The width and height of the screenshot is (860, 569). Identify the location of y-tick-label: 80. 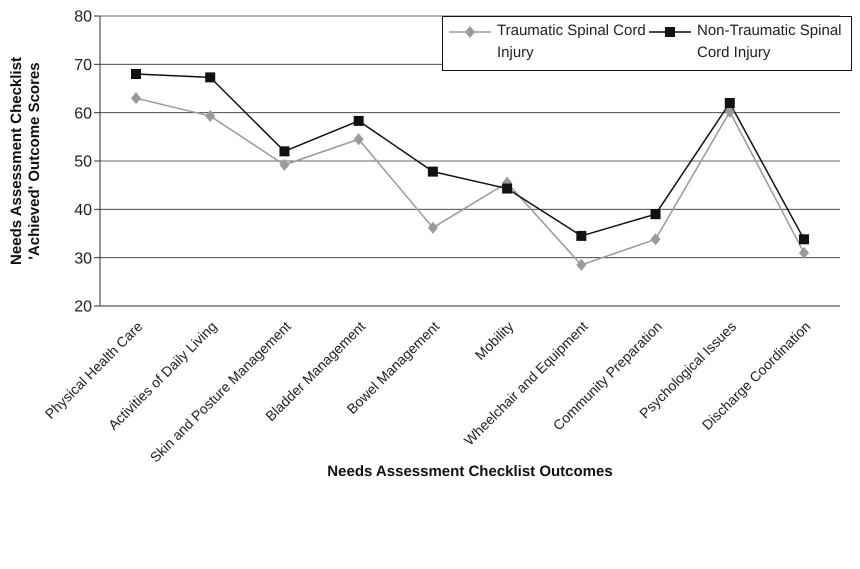
(83, 17).